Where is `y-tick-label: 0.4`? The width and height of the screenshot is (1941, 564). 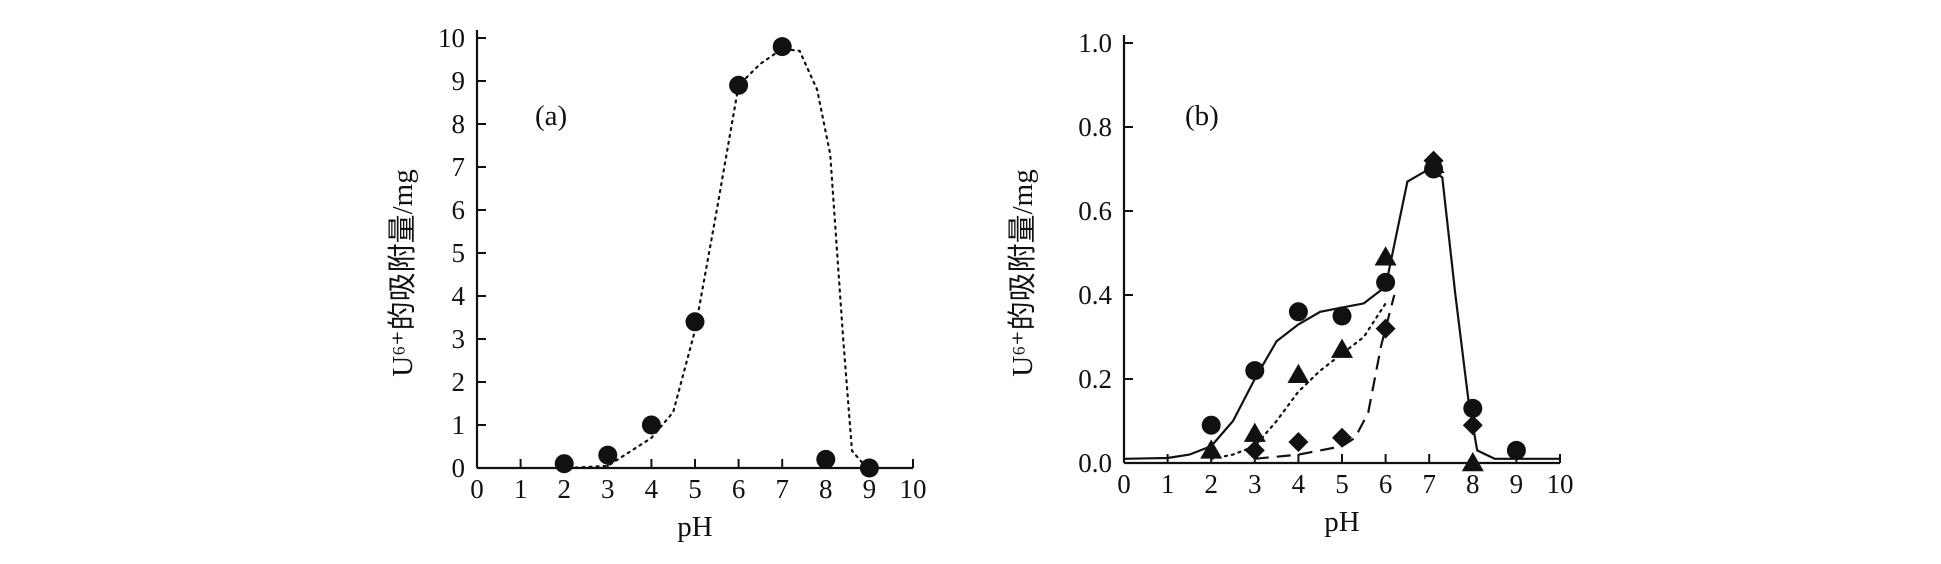 y-tick-label: 0.4 is located at coordinates (1095, 295).